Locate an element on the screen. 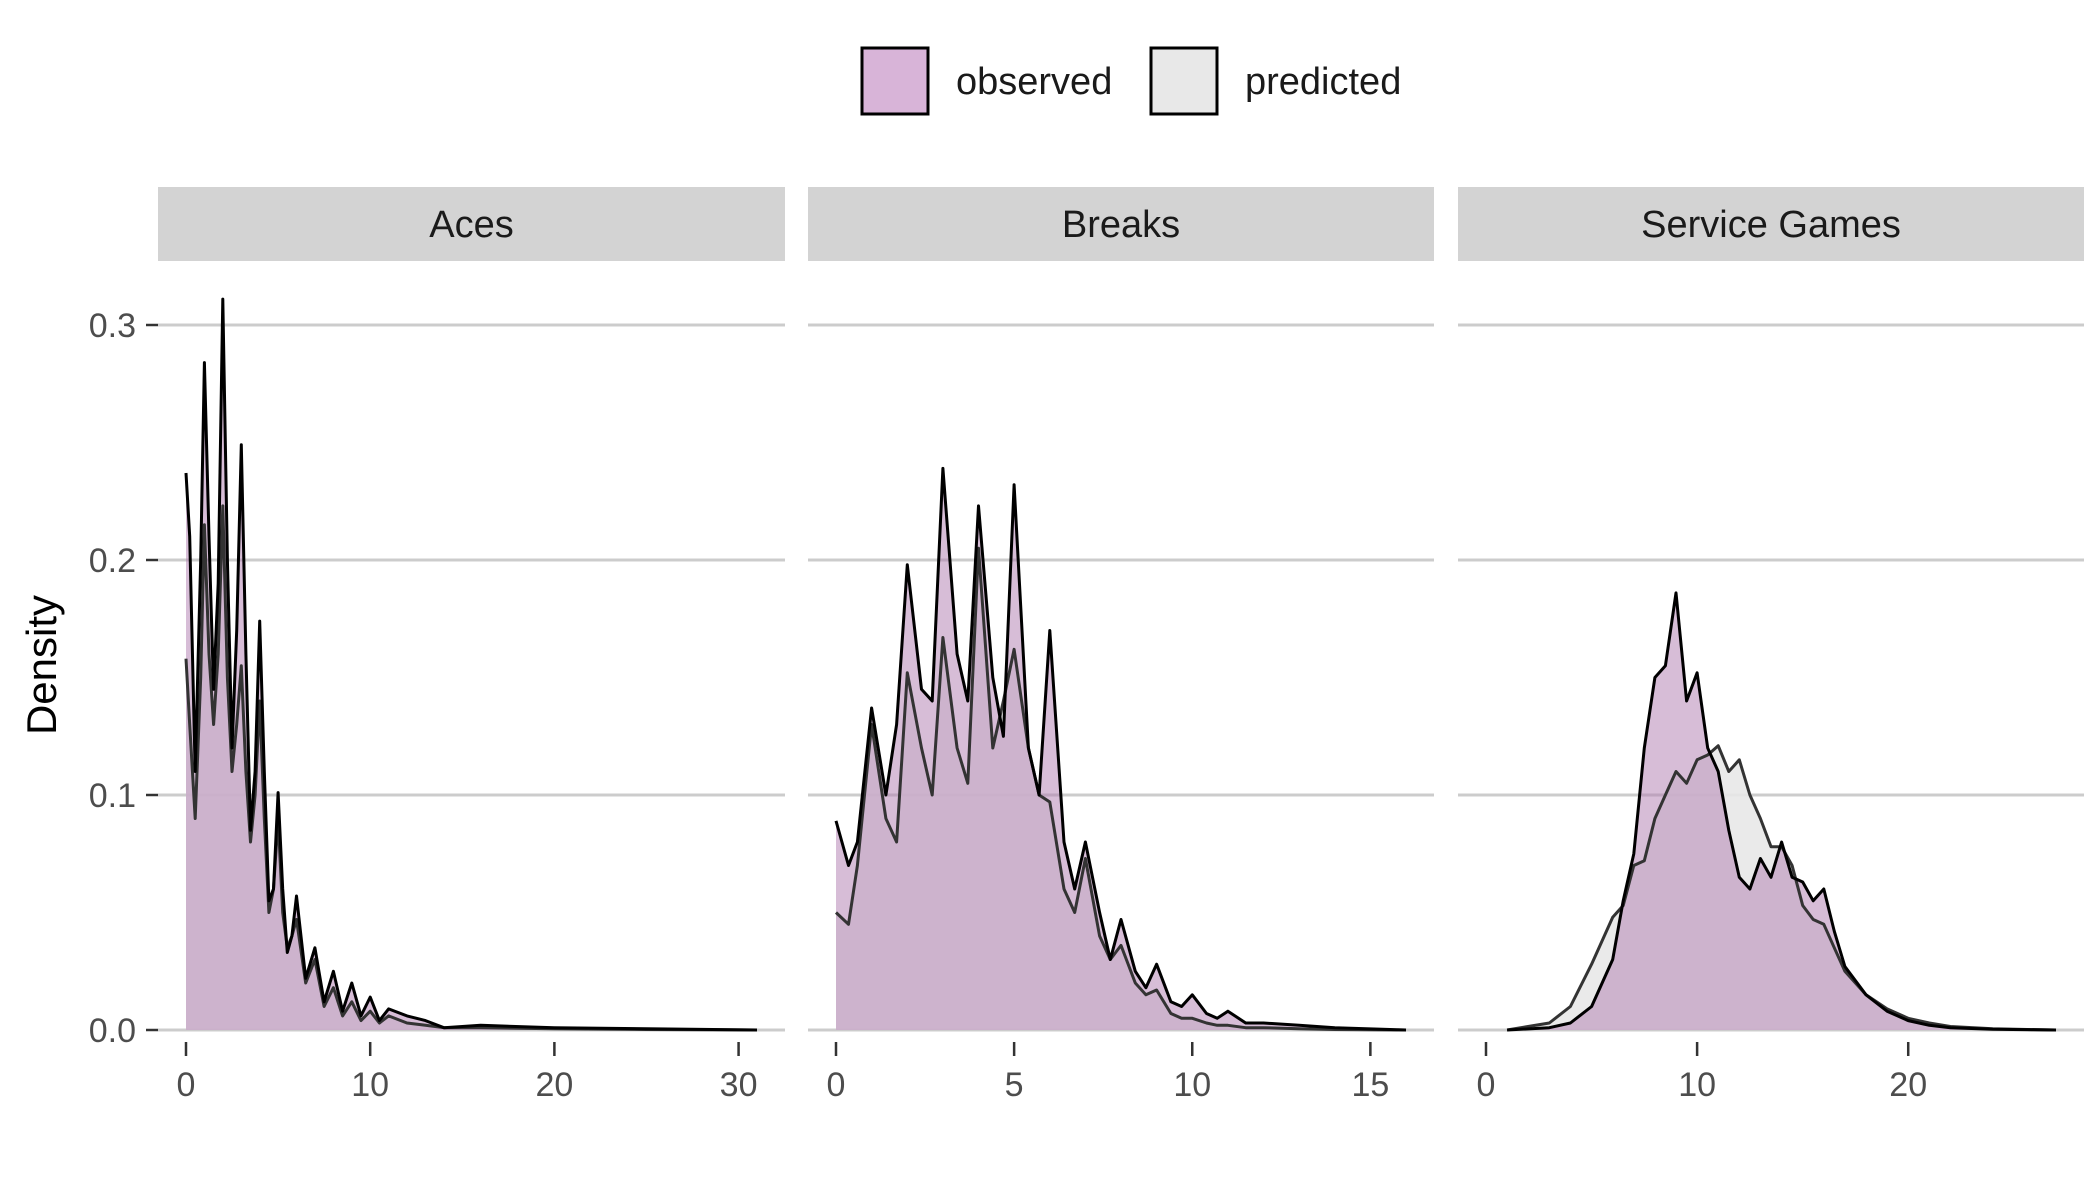 Image resolution: width=2100 pixels, height=1200 pixels. y-tick-label: 0.1 is located at coordinates (112, 796).